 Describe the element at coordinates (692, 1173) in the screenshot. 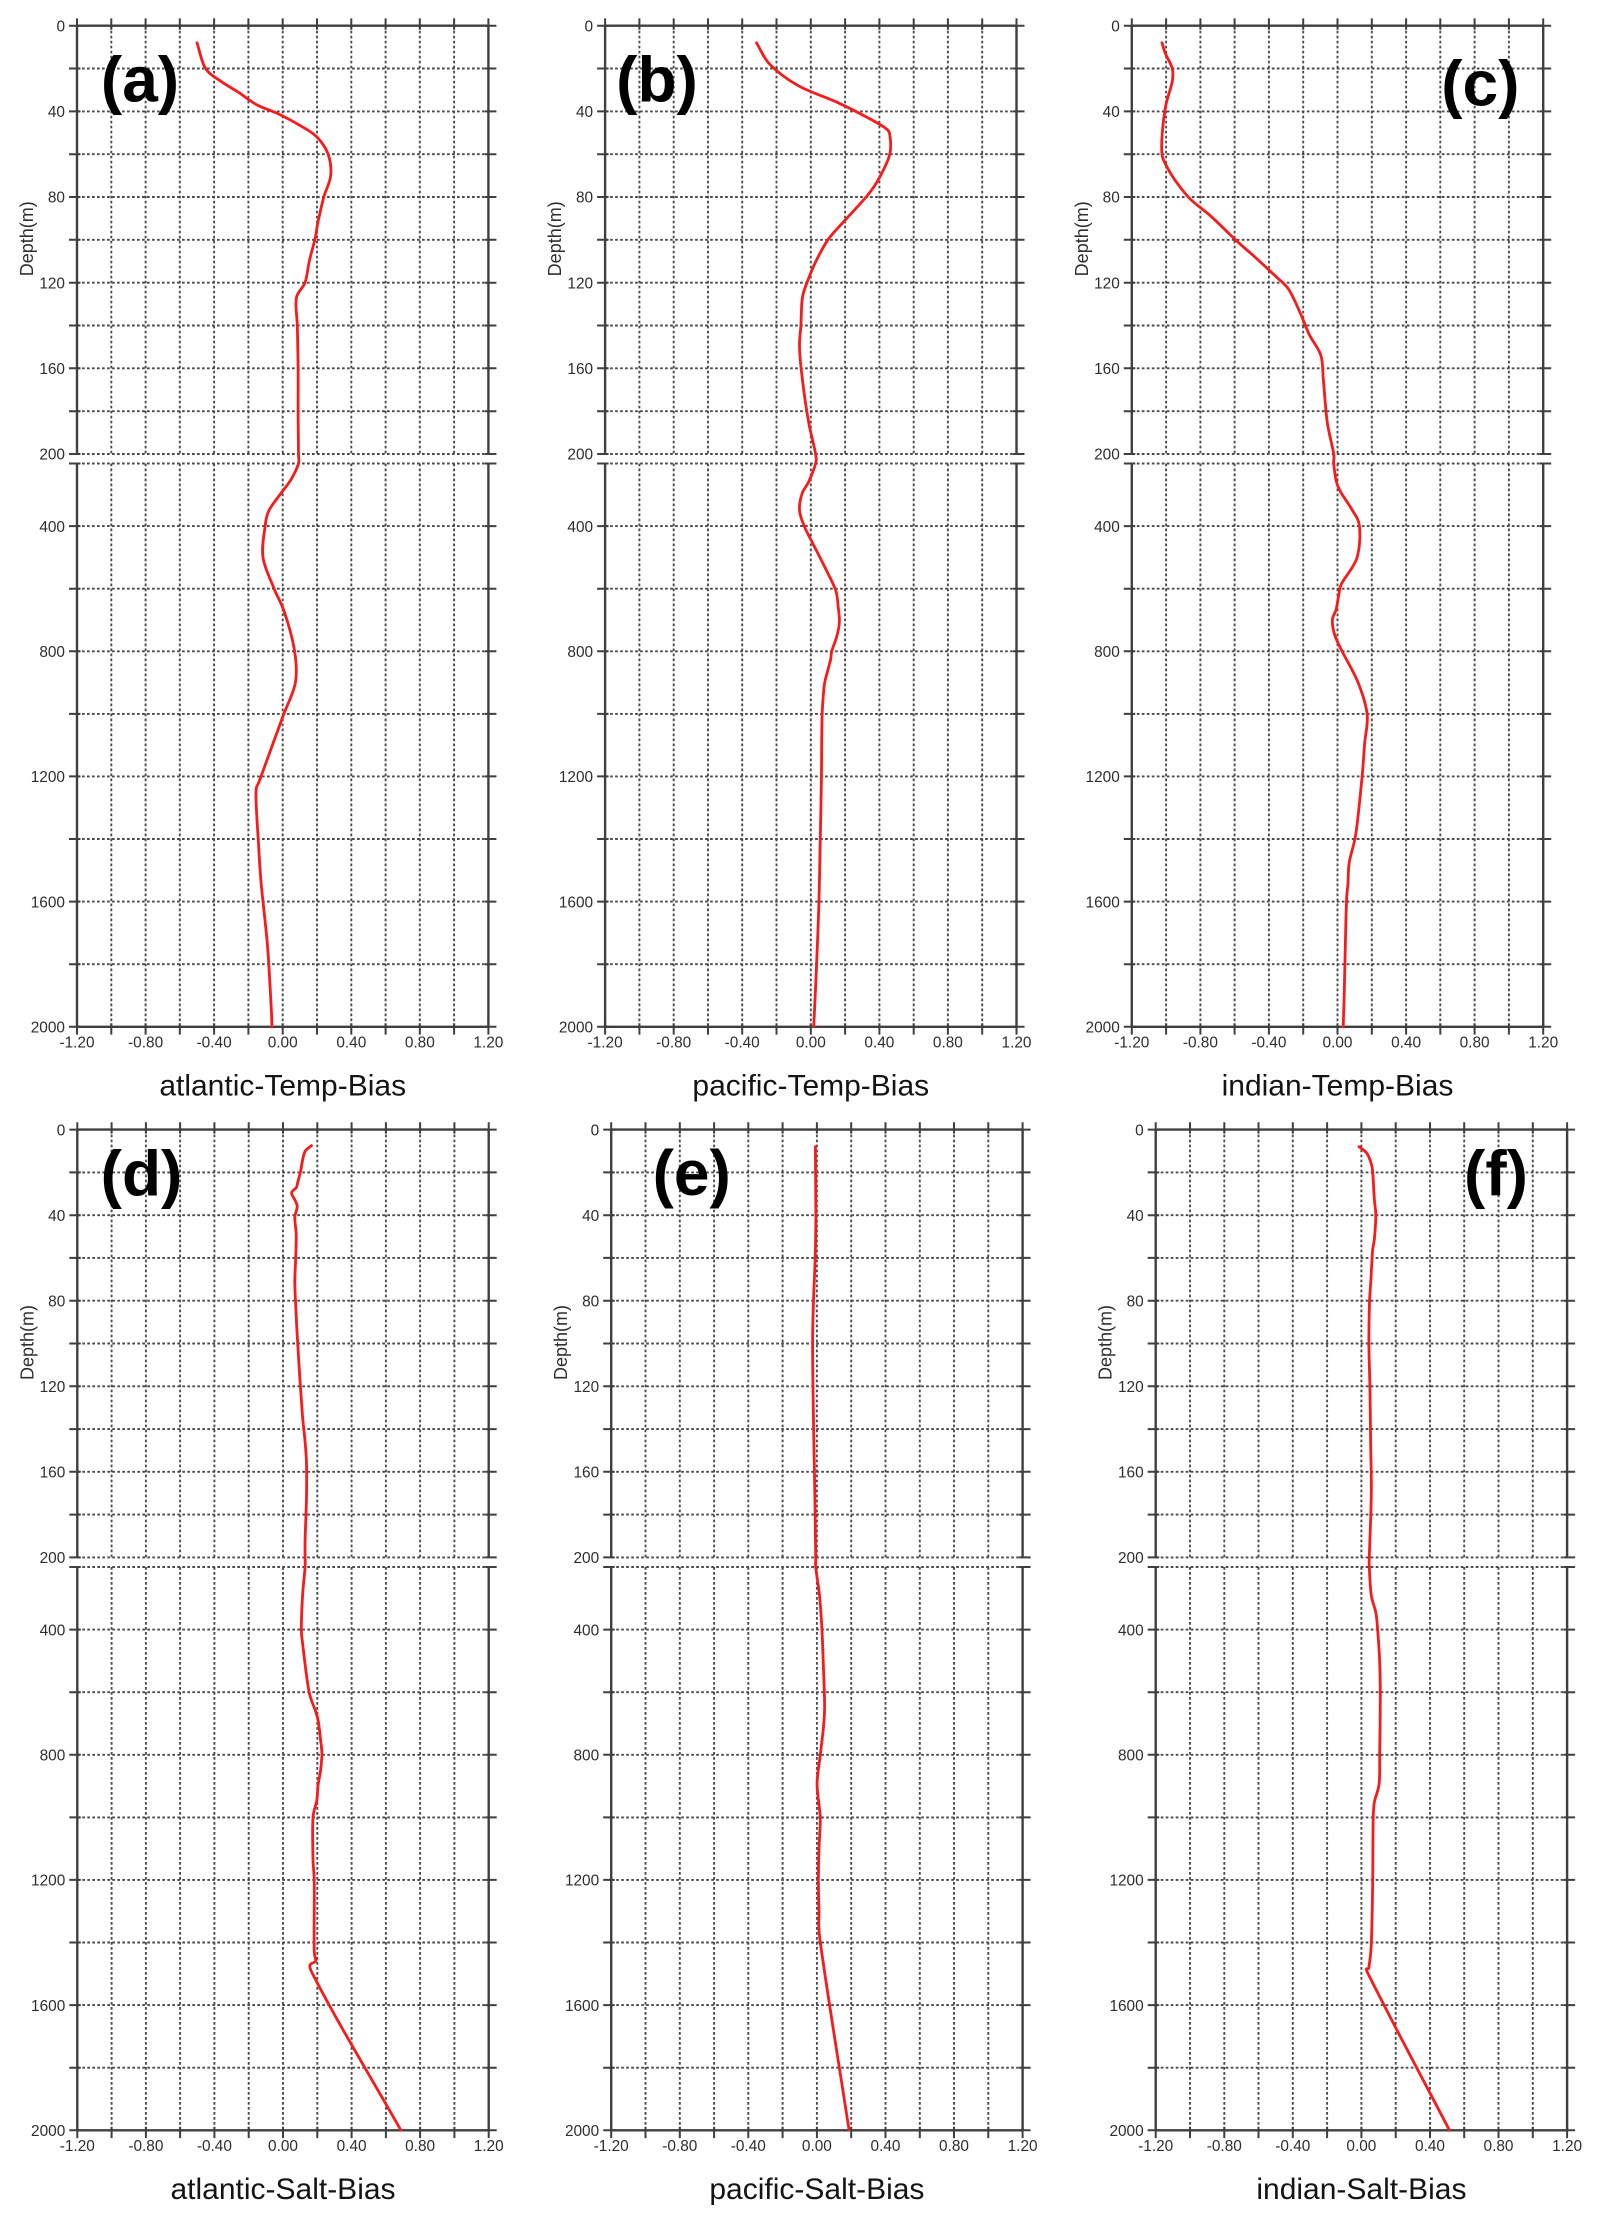

I see `svg-text: (e)` at that location.